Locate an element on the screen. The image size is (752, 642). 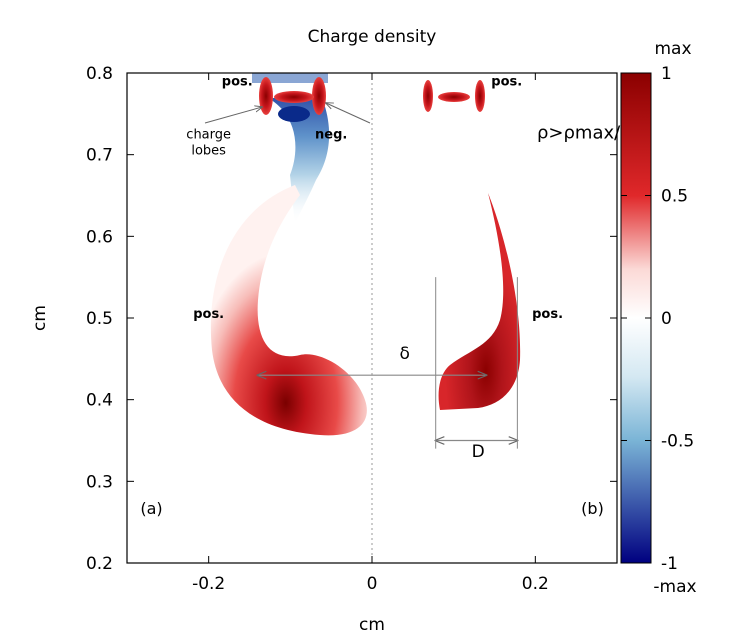
y-tick-label: 0.7 is located at coordinates (99, 156).